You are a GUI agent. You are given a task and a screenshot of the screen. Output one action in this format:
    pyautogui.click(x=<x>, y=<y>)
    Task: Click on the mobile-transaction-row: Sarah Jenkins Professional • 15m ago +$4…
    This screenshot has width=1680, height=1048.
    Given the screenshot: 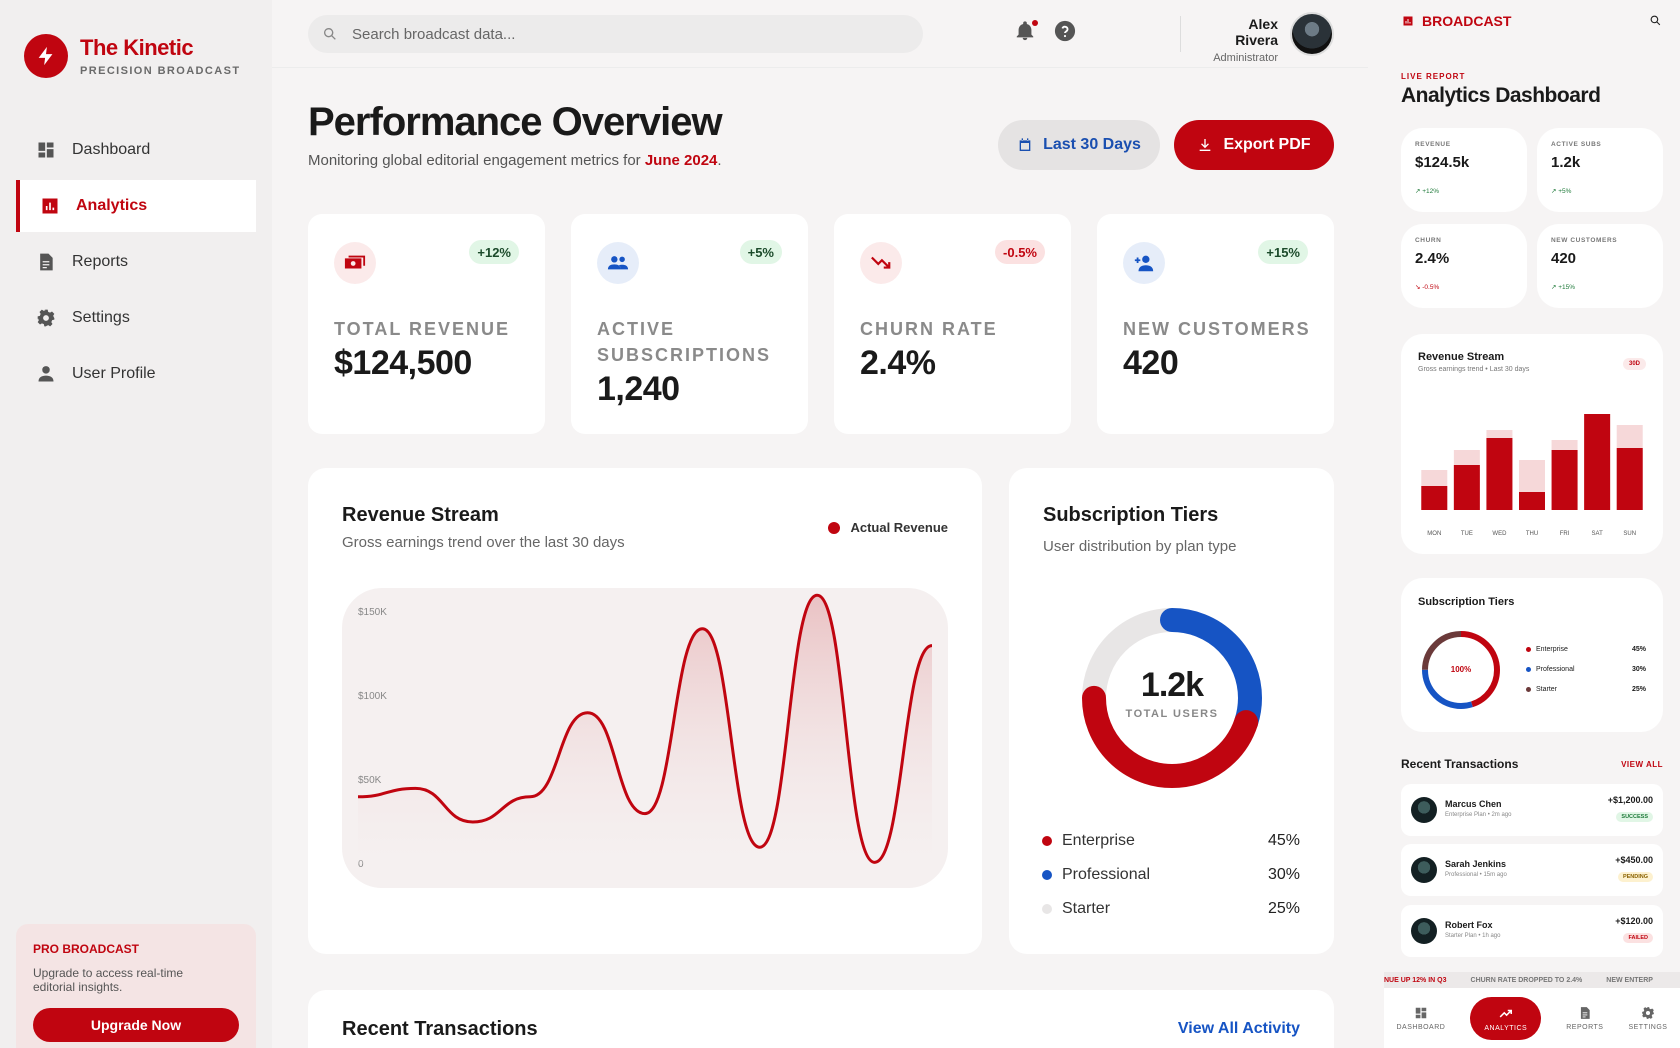 What is the action you would take?
    pyautogui.click(x=1532, y=870)
    